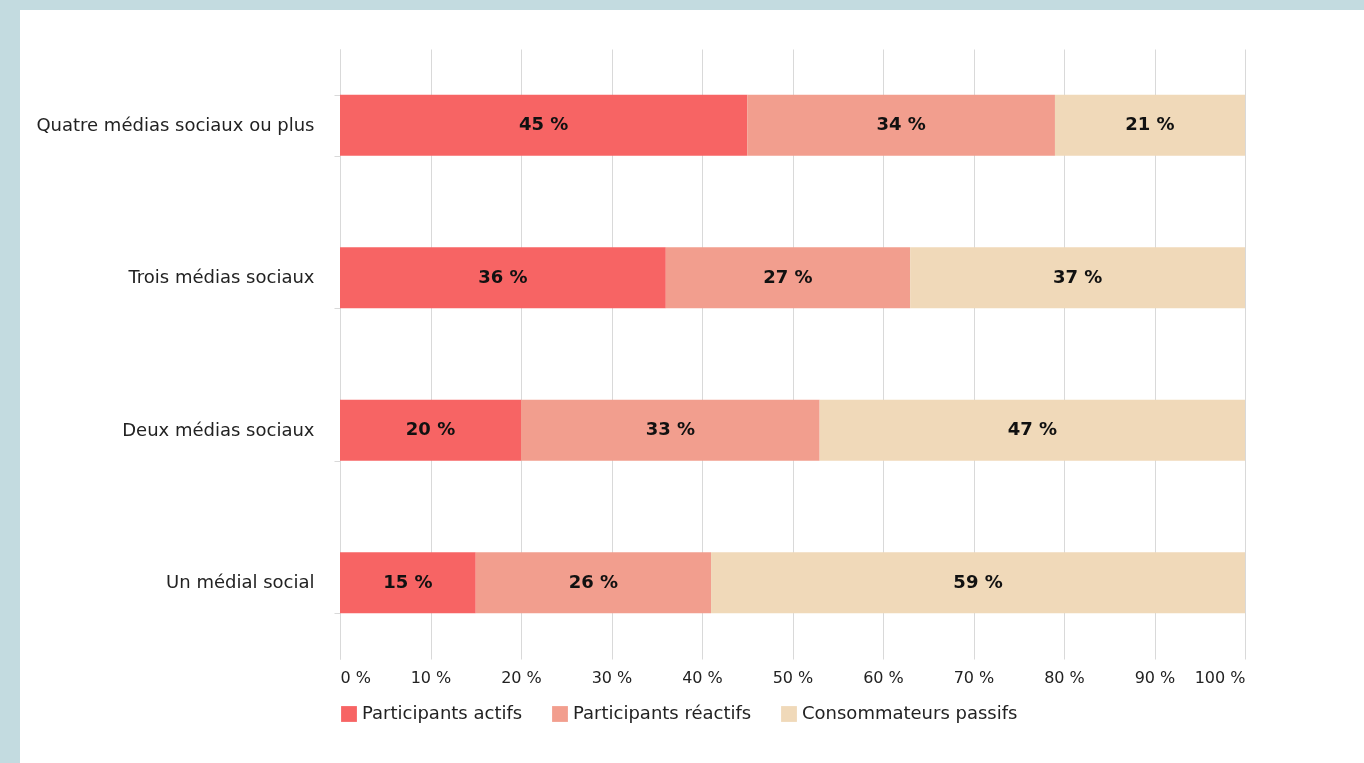  I want to click on y-tick-label: Quatre médias sociaux ou plus, so click(175, 124).